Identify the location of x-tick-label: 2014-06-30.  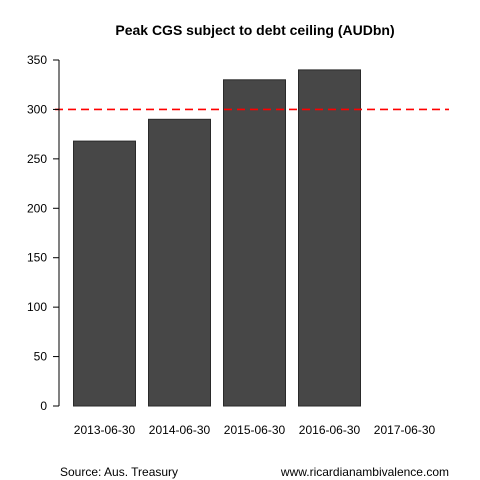
(180, 430).